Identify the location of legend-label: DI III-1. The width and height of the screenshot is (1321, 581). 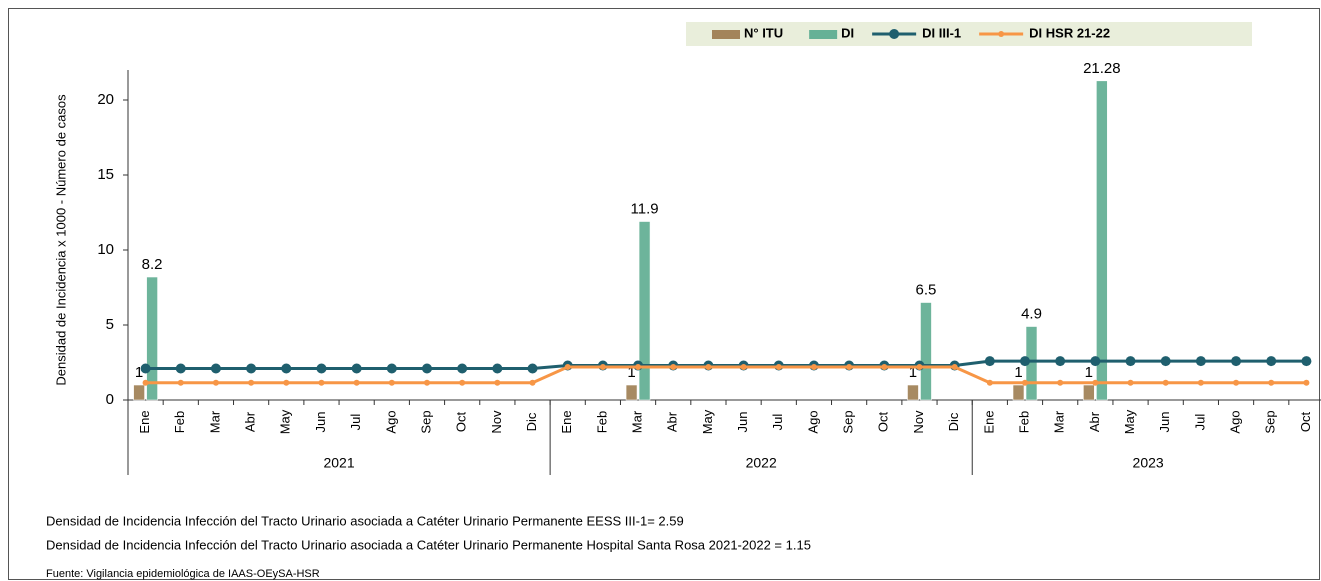
(941, 32).